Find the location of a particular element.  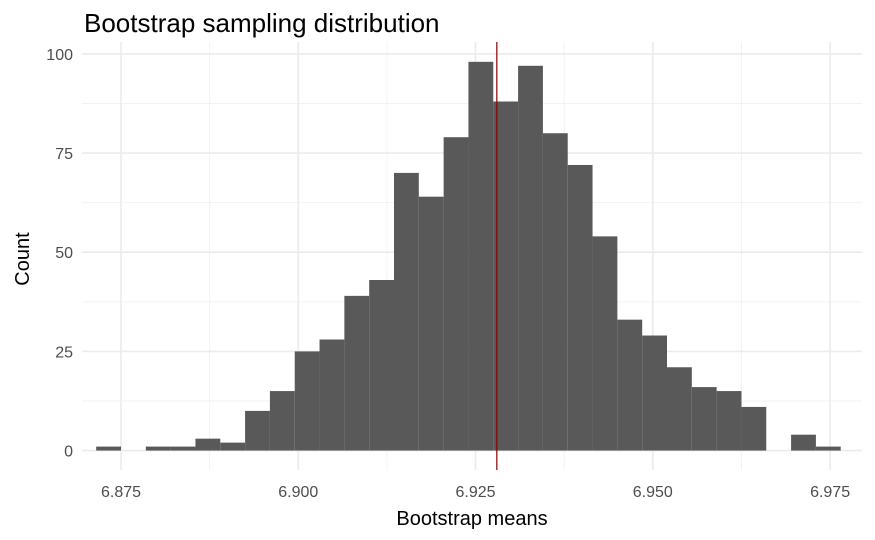

x-tick-label: 6.975 is located at coordinates (830, 492).